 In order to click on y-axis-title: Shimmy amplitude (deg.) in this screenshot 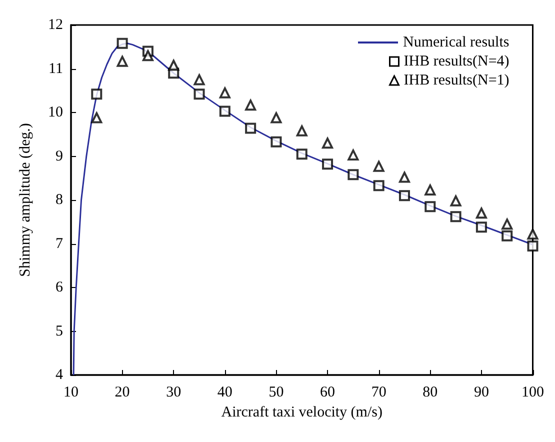, I will do `click(26, 200)`.